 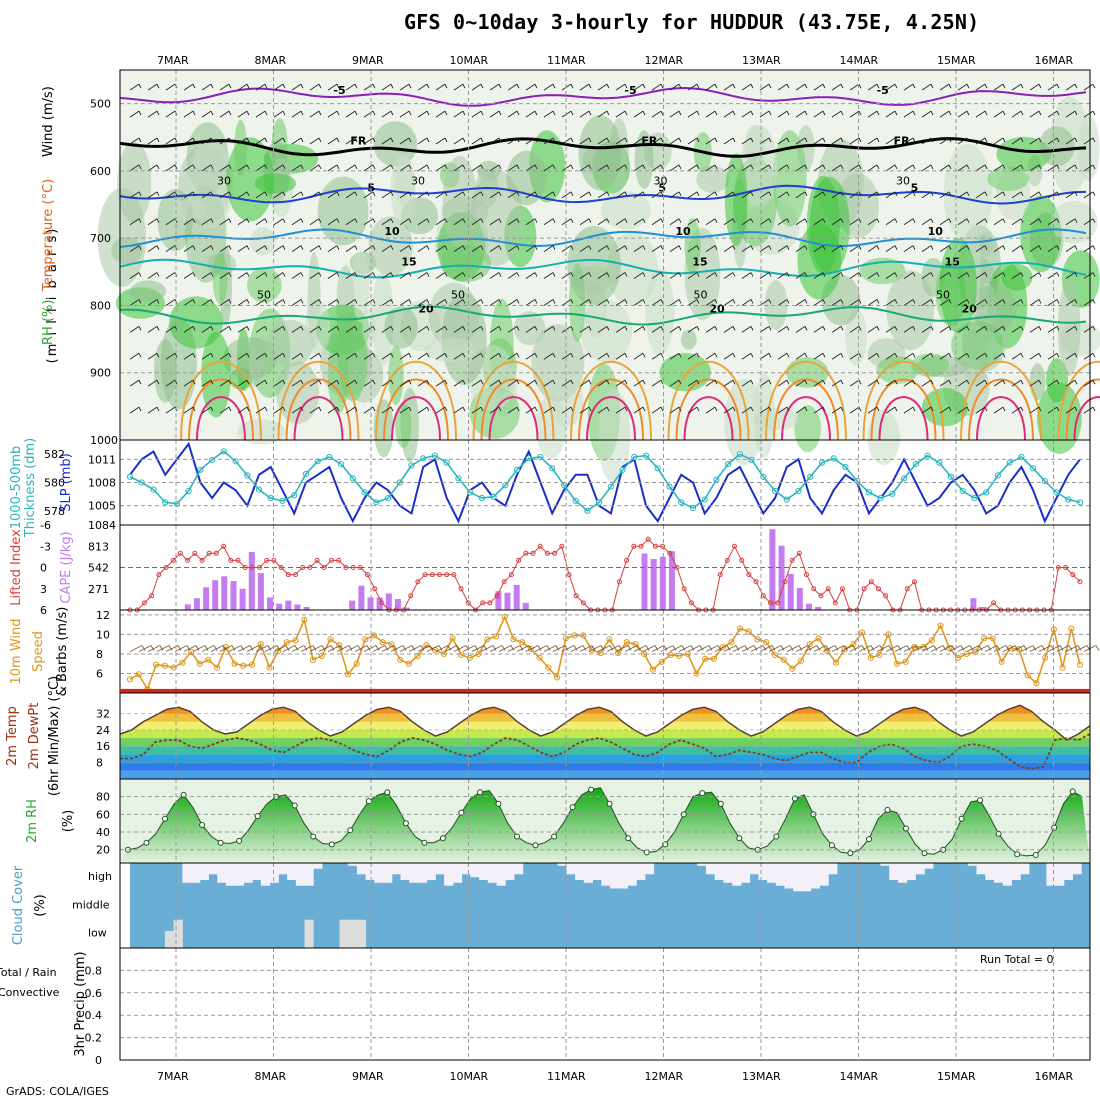 I want to click on date-label-bottom: 14MAR, so click(x=859, y=1076).